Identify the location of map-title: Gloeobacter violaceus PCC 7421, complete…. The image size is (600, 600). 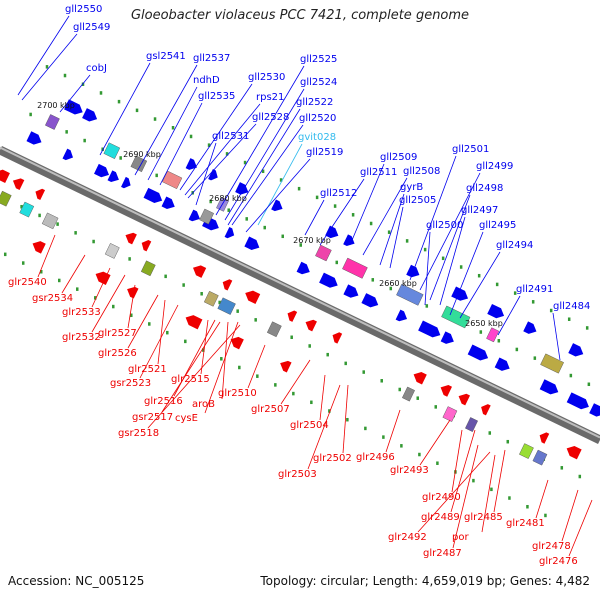
(300, 15).